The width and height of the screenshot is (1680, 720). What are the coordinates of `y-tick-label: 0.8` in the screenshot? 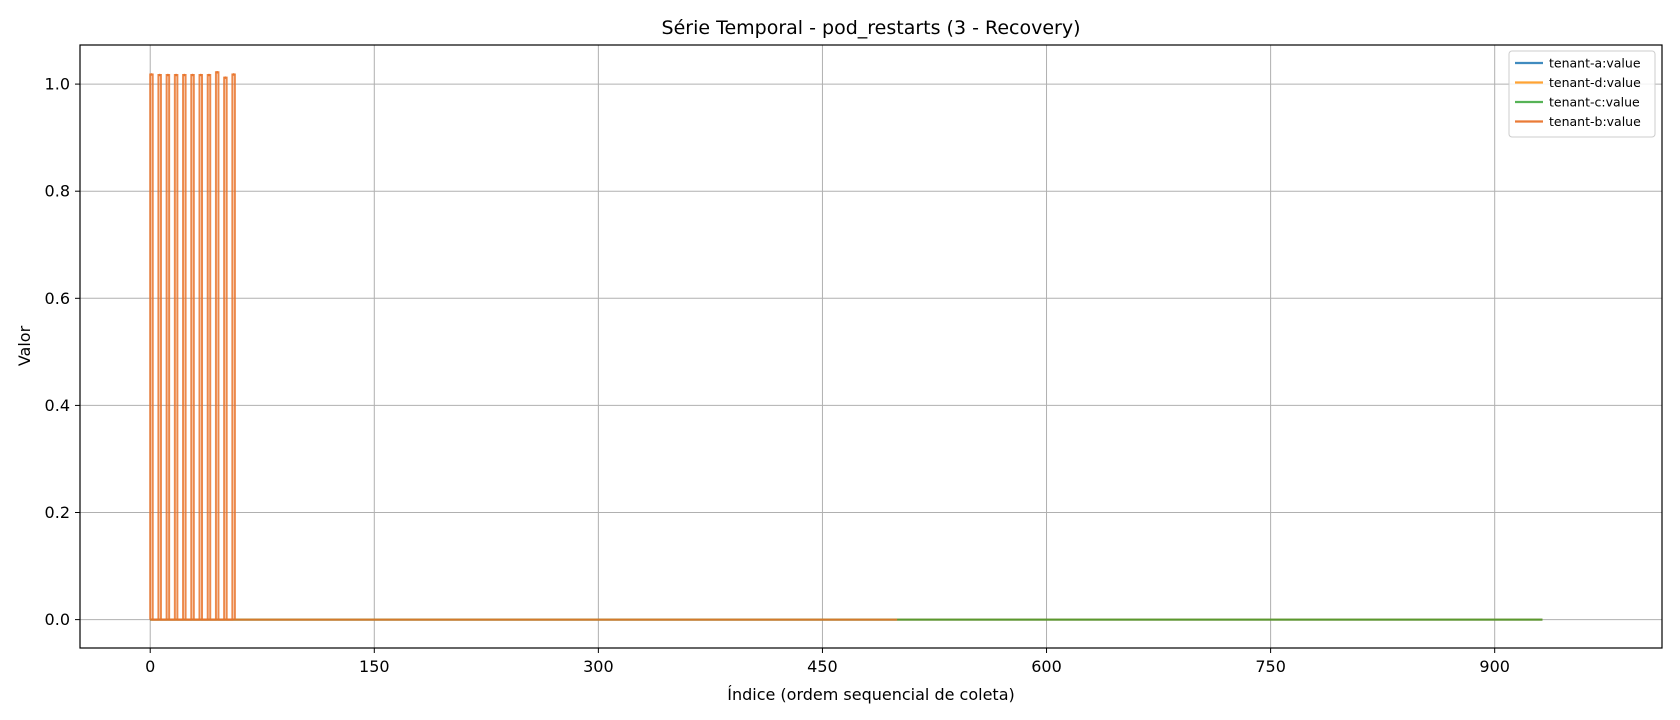 It's located at (57, 191).